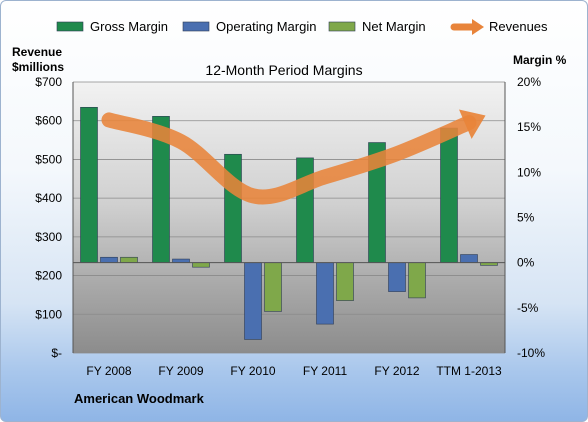 The width and height of the screenshot is (588, 422). What do you see at coordinates (180, 371) in the screenshot?
I see `x-tick-label: FY 2009` at bounding box center [180, 371].